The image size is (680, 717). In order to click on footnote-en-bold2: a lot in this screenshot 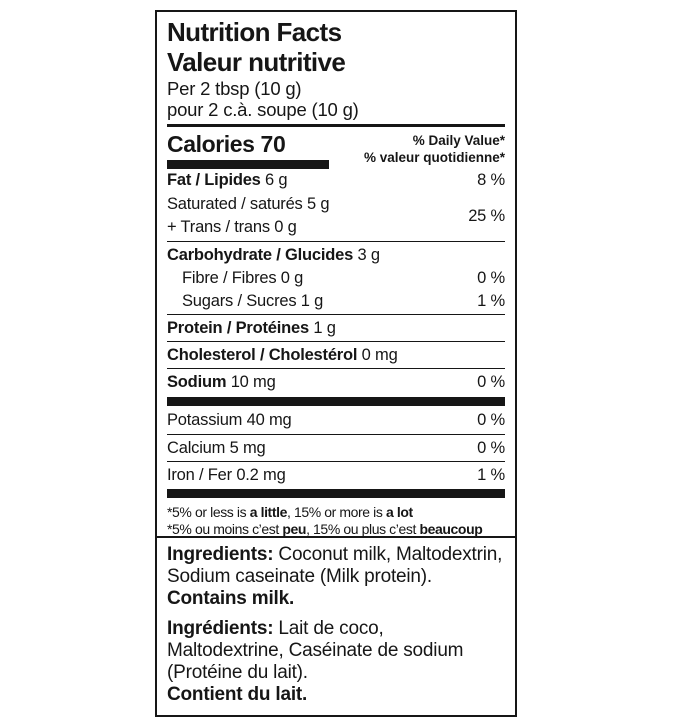, I will do `click(399, 512)`.